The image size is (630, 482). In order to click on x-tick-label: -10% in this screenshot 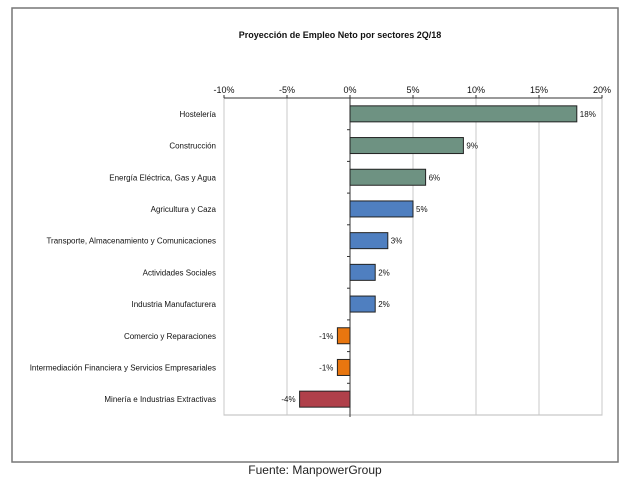, I will do `click(223, 90)`.